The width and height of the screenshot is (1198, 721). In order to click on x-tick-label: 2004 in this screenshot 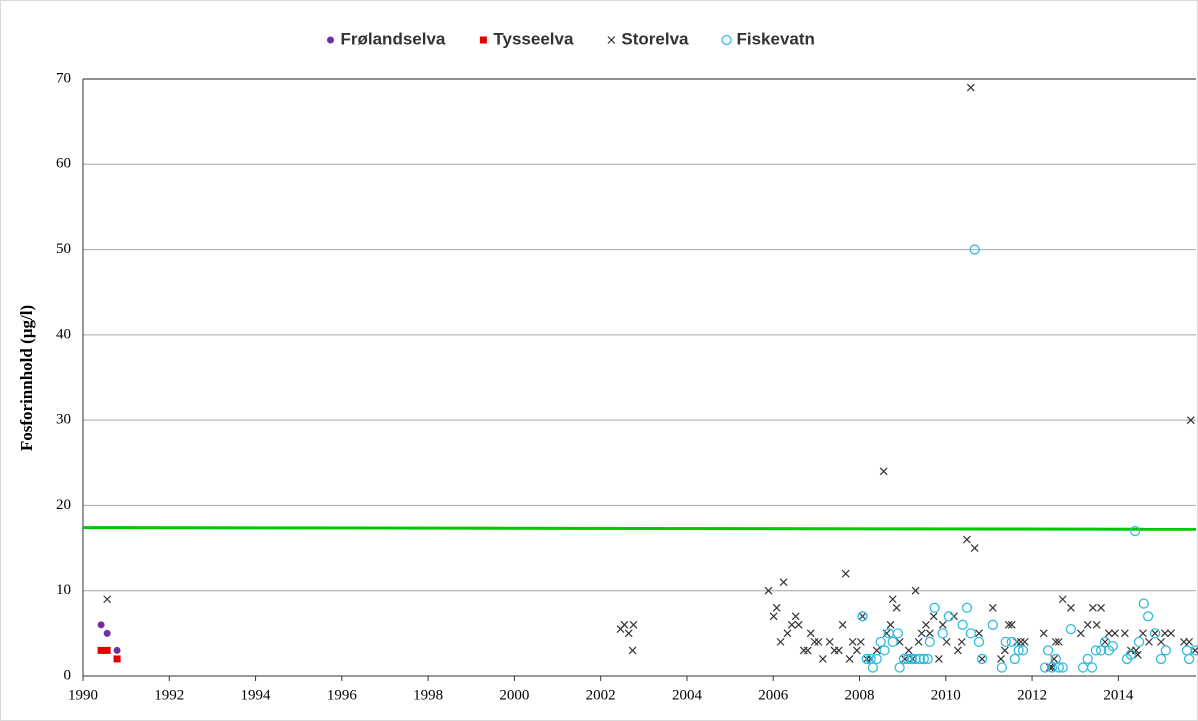, I will do `click(687, 695)`.